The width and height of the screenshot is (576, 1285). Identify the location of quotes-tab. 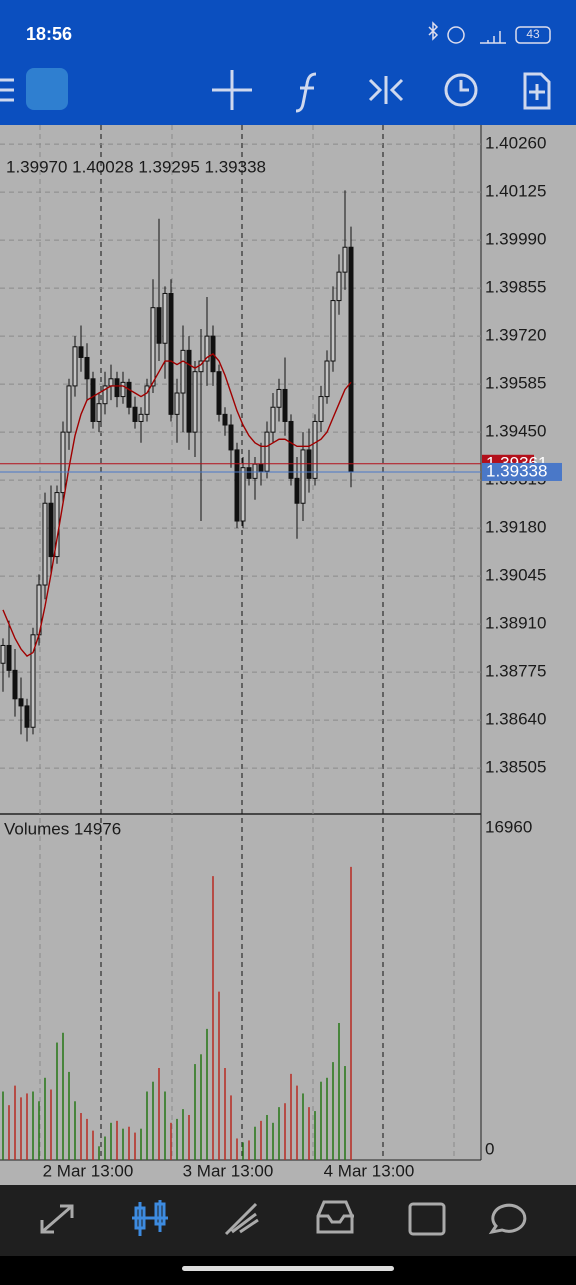
(57, 1219).